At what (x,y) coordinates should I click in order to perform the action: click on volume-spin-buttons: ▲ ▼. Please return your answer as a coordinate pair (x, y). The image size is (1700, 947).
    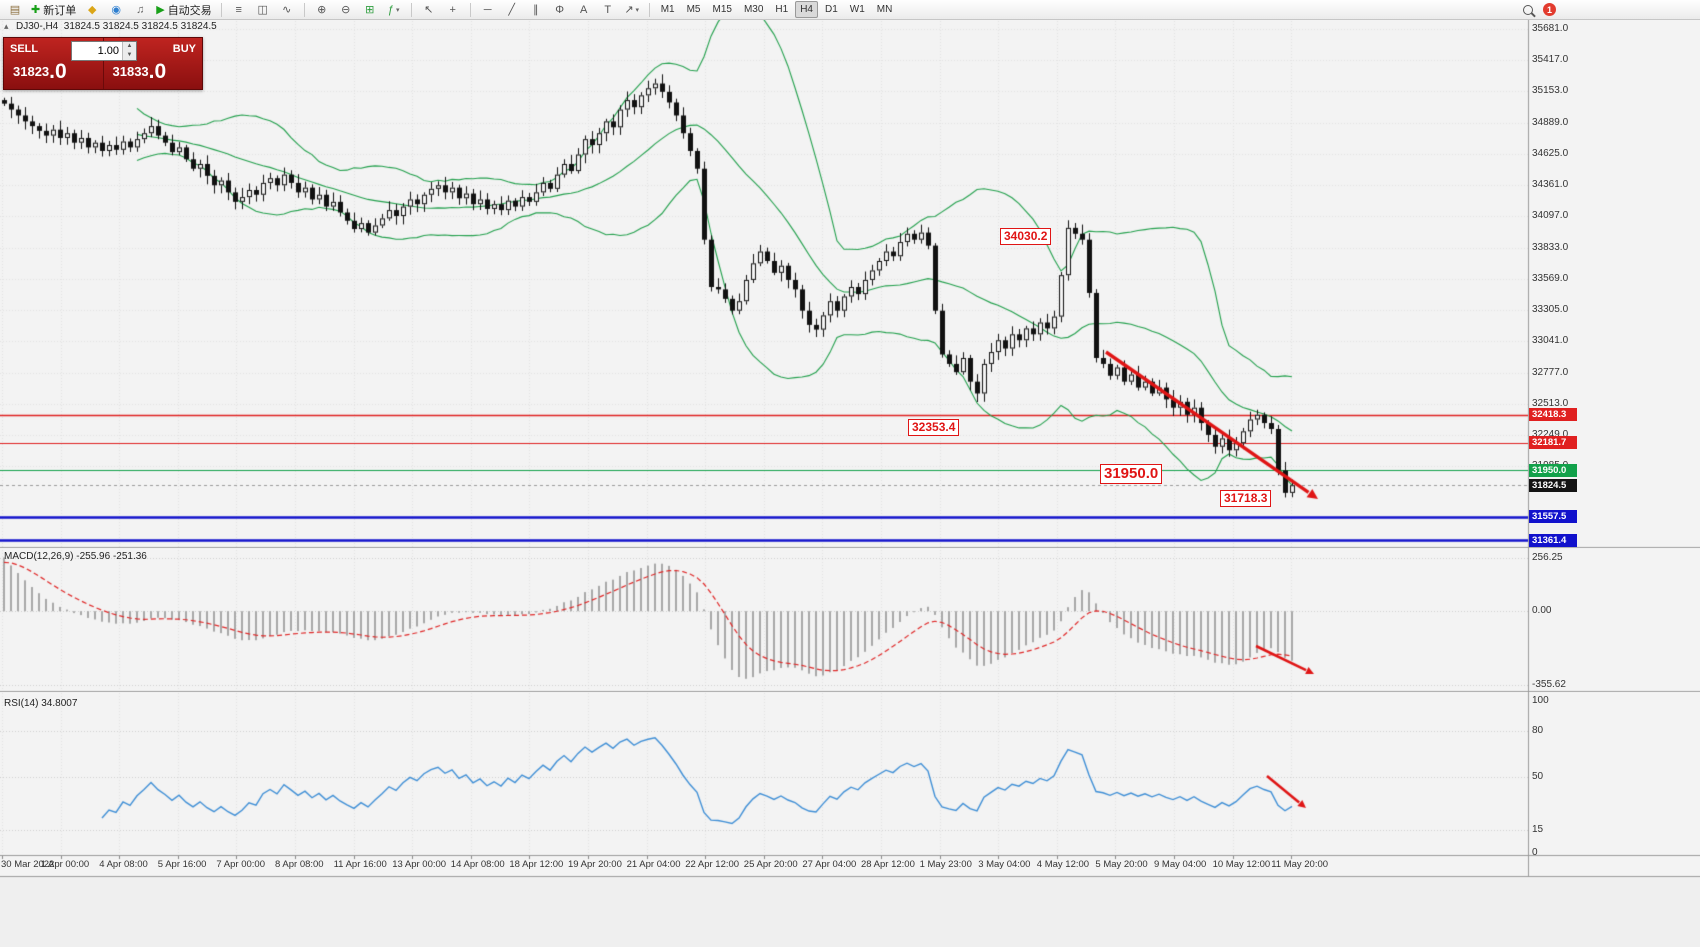
    Looking at the image, I should click on (129, 51).